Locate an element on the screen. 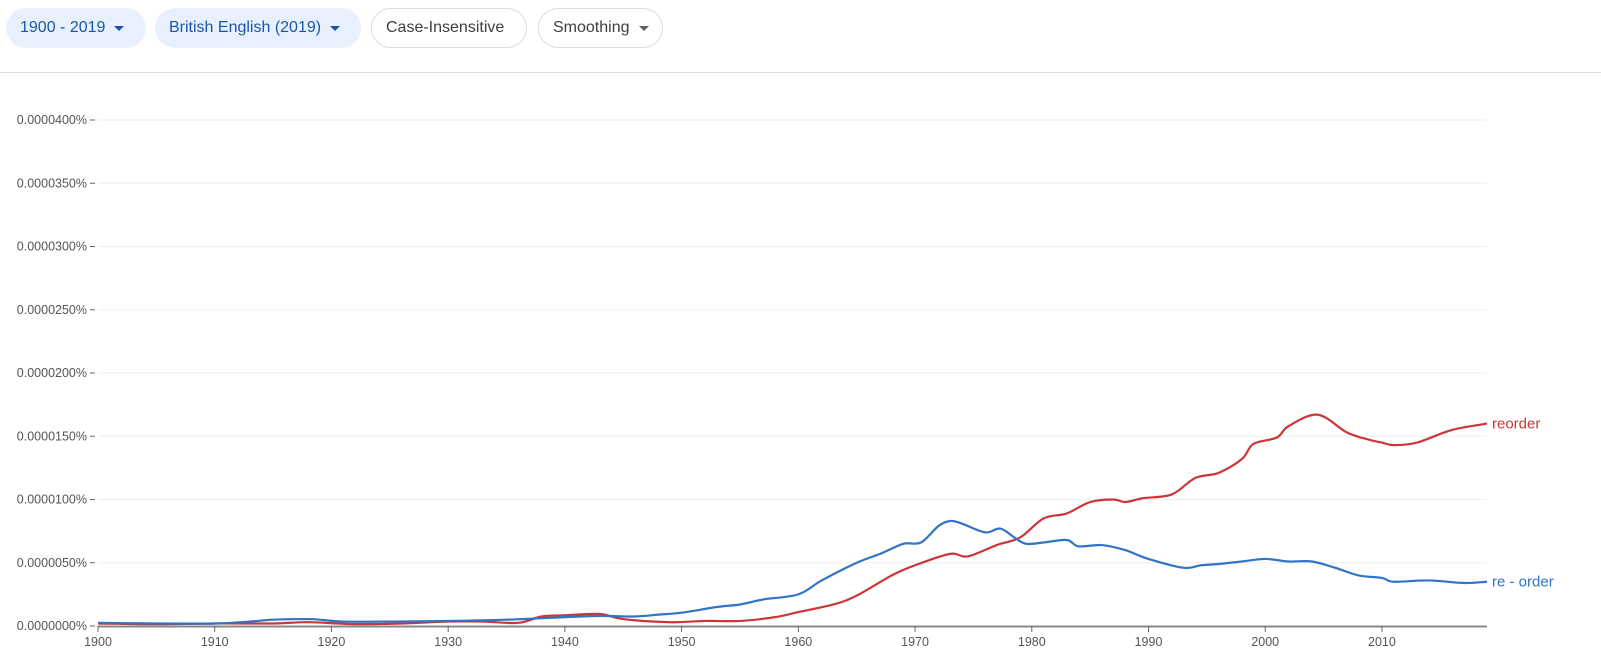  series-label: reorder is located at coordinates (1516, 424).